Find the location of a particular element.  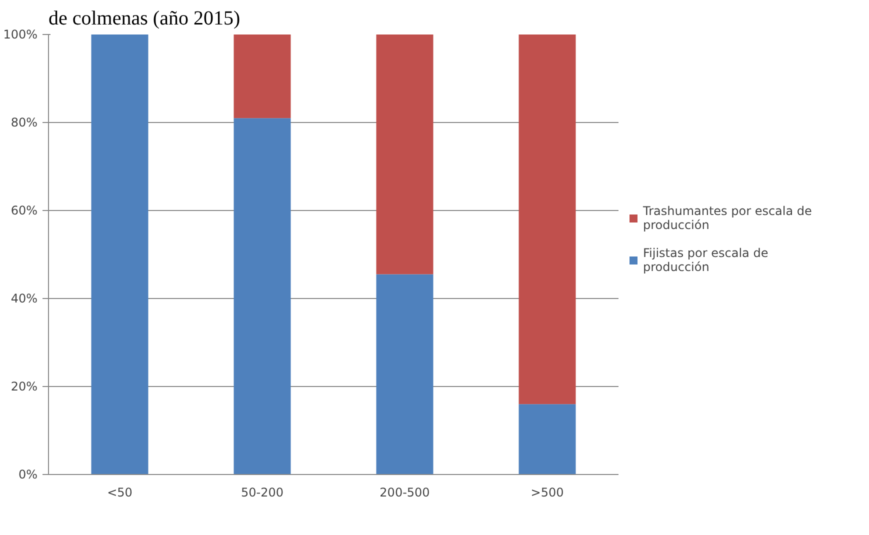

y-tick-label: 60% is located at coordinates (24, 211).